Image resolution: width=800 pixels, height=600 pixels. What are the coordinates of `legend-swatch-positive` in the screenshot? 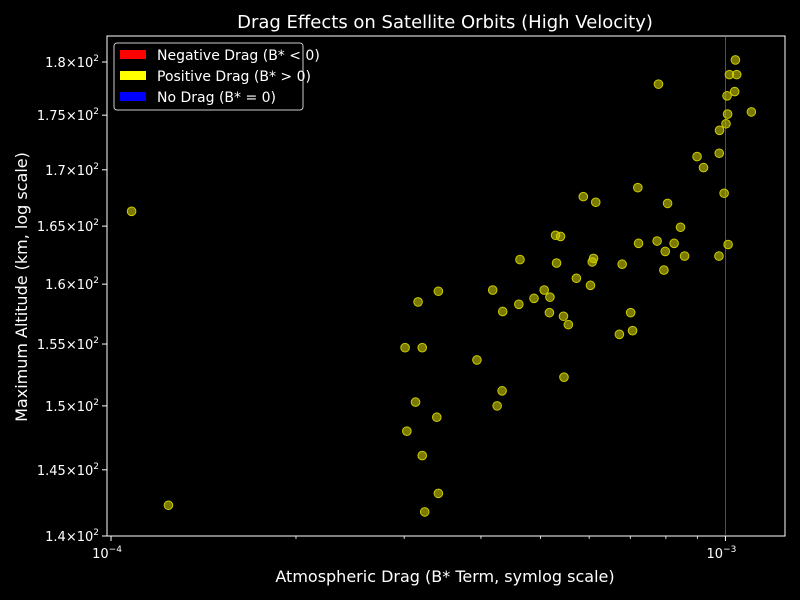 It's located at (133, 75).